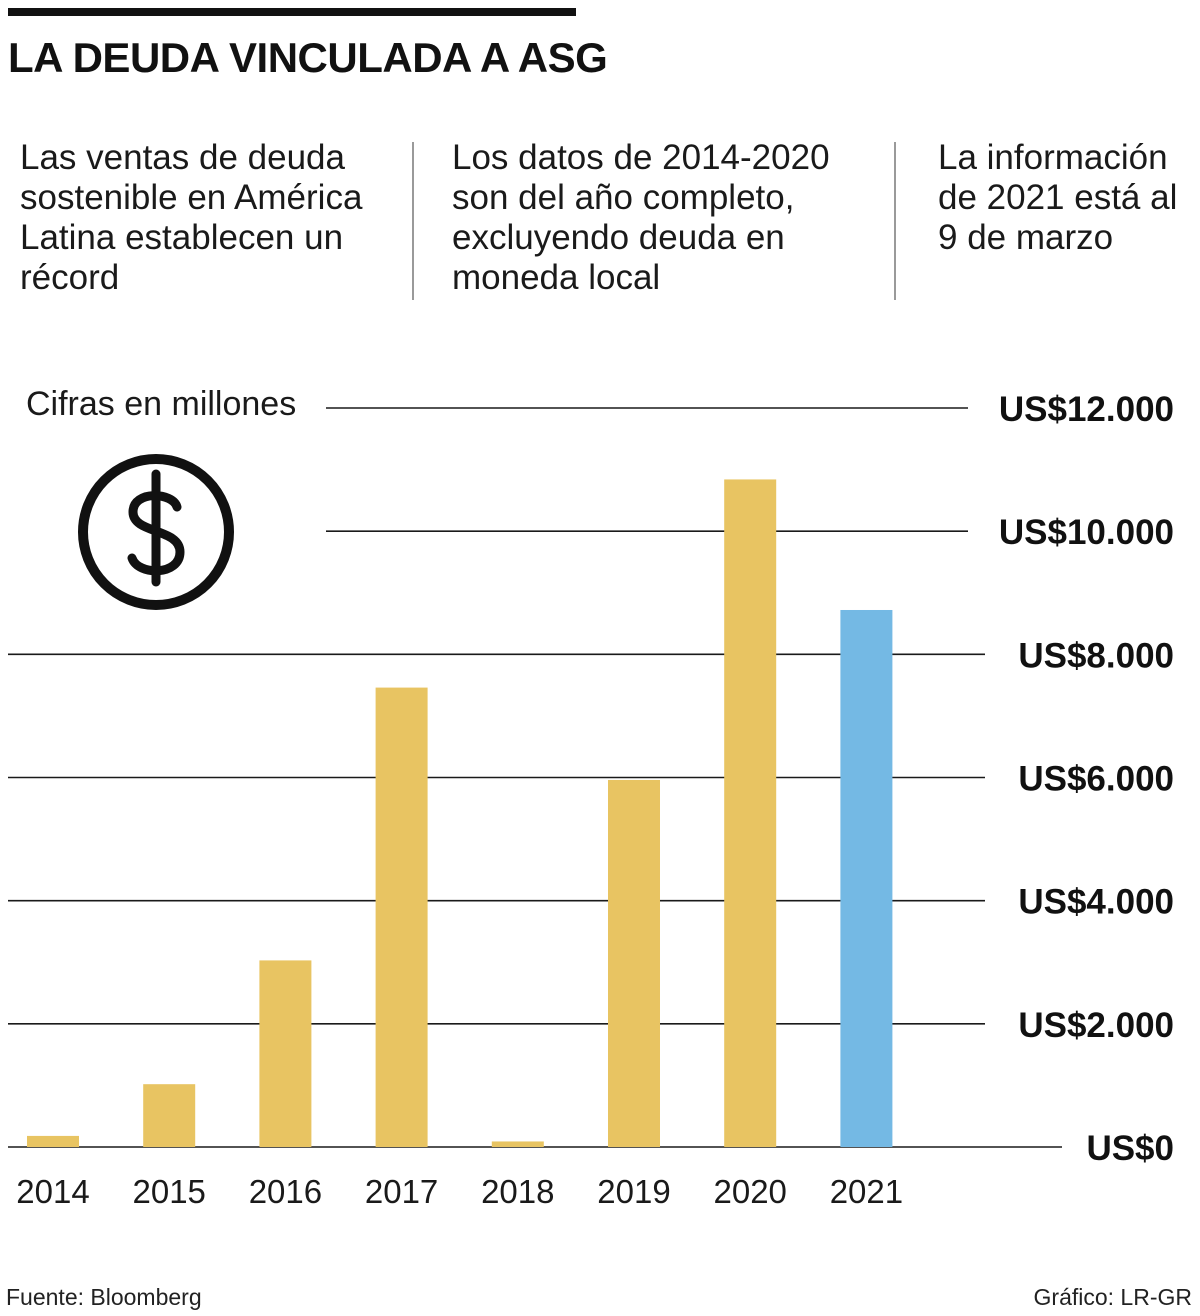  I want to click on top-rule, so click(292, 12).